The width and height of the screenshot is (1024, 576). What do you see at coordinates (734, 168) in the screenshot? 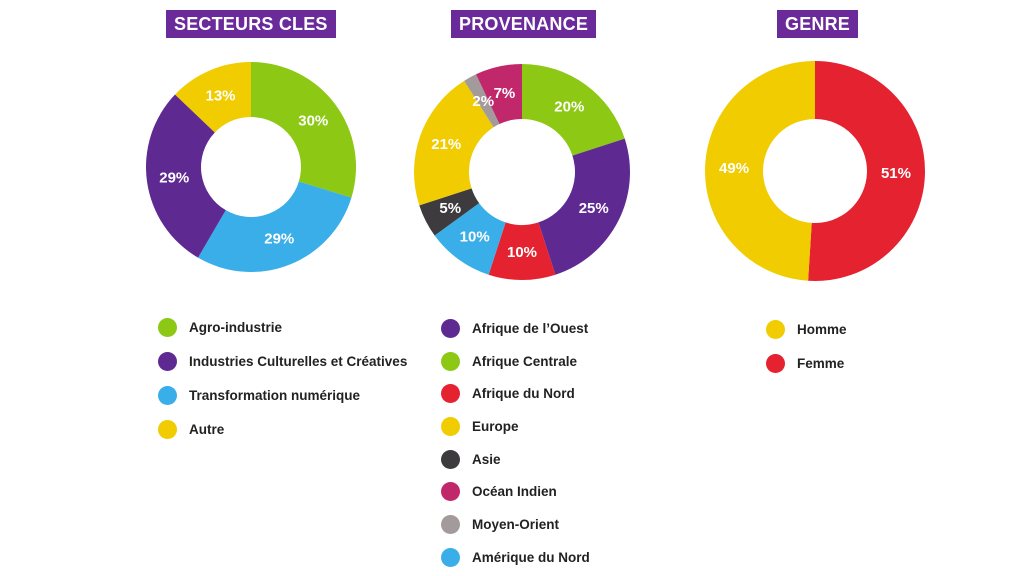
I see `slice-label-homme: 49%` at bounding box center [734, 168].